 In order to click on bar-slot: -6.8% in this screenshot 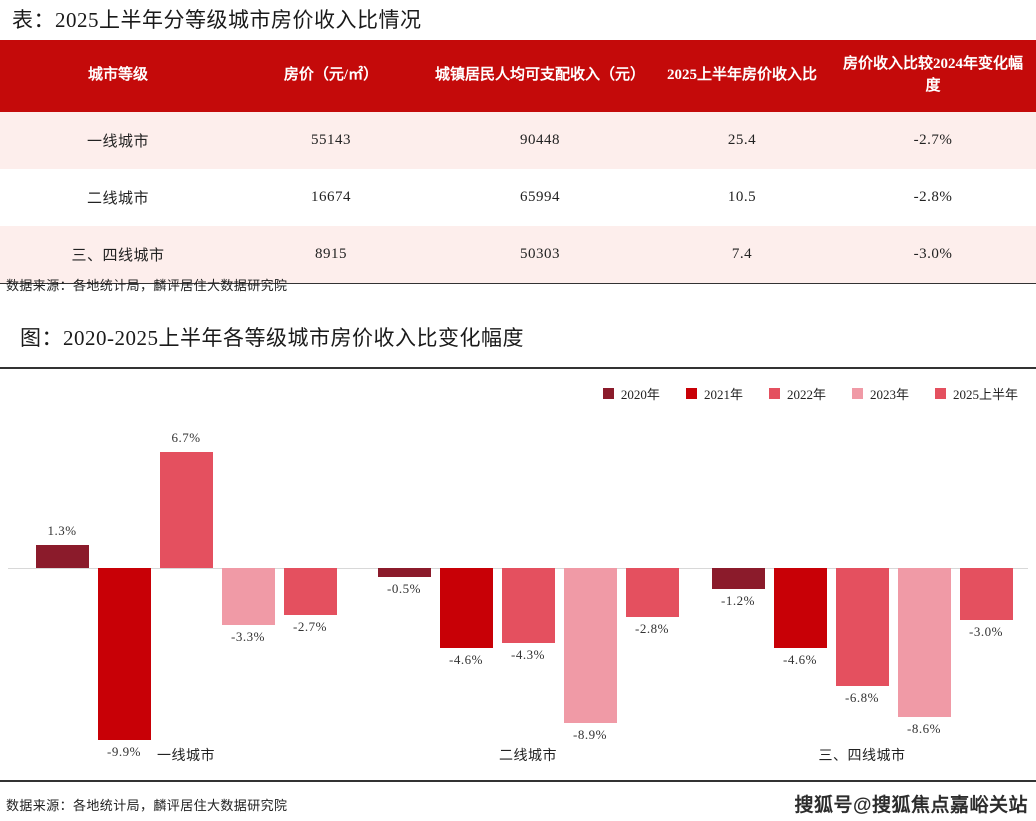, I will do `click(862, 594)`.